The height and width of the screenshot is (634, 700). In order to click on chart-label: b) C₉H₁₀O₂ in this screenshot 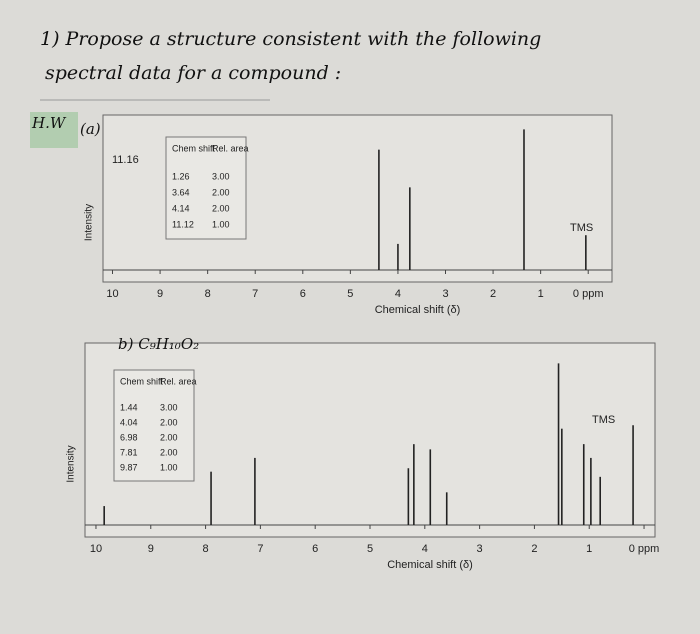, I will do `click(158, 344)`.